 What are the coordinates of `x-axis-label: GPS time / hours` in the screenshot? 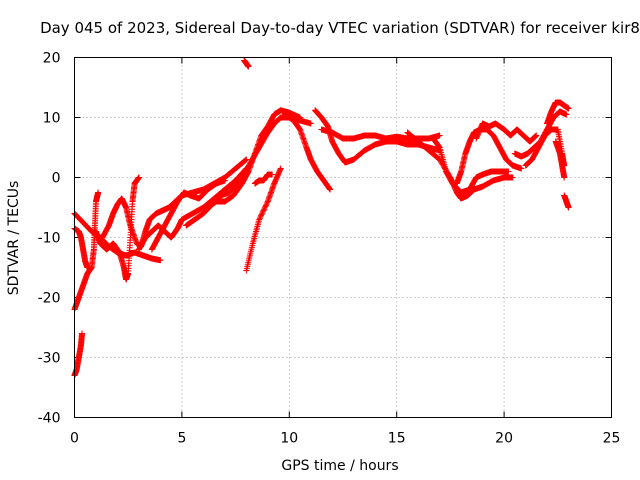 It's located at (339, 466).